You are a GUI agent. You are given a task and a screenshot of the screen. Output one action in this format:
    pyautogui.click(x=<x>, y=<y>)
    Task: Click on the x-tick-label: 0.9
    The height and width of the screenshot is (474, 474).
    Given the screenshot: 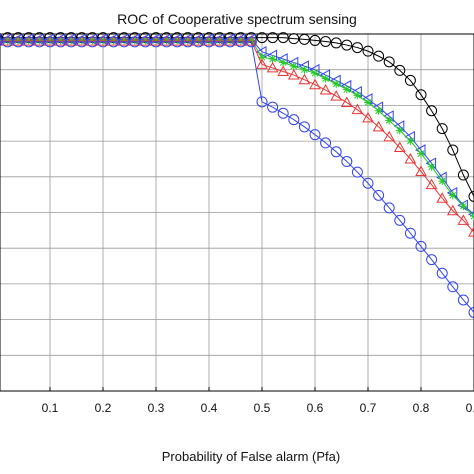 What is the action you would take?
    pyautogui.click(x=470, y=408)
    